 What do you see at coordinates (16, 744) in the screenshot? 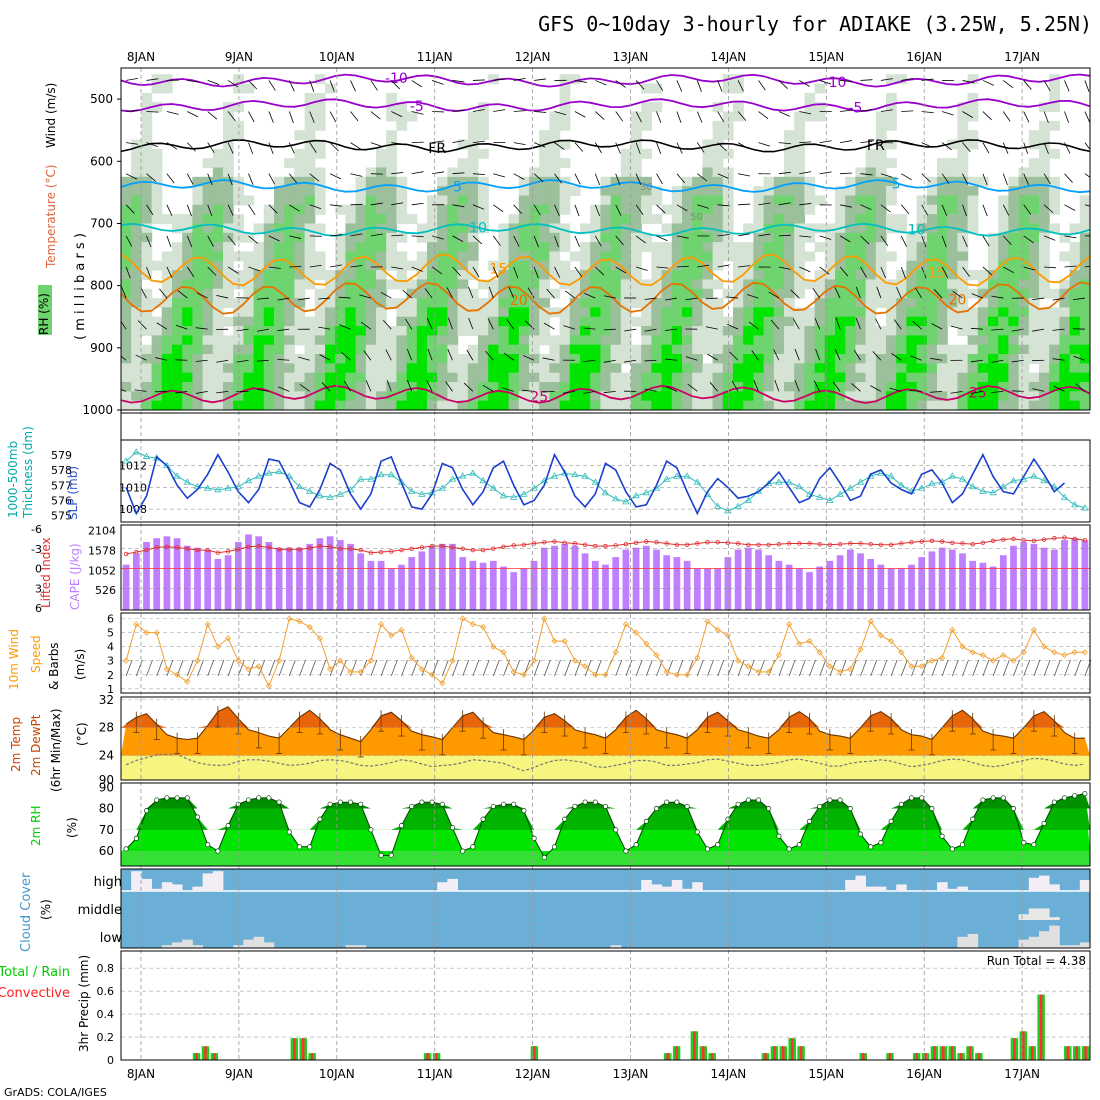
I see `temp2m-label-1: 2m Temp` at bounding box center [16, 744].